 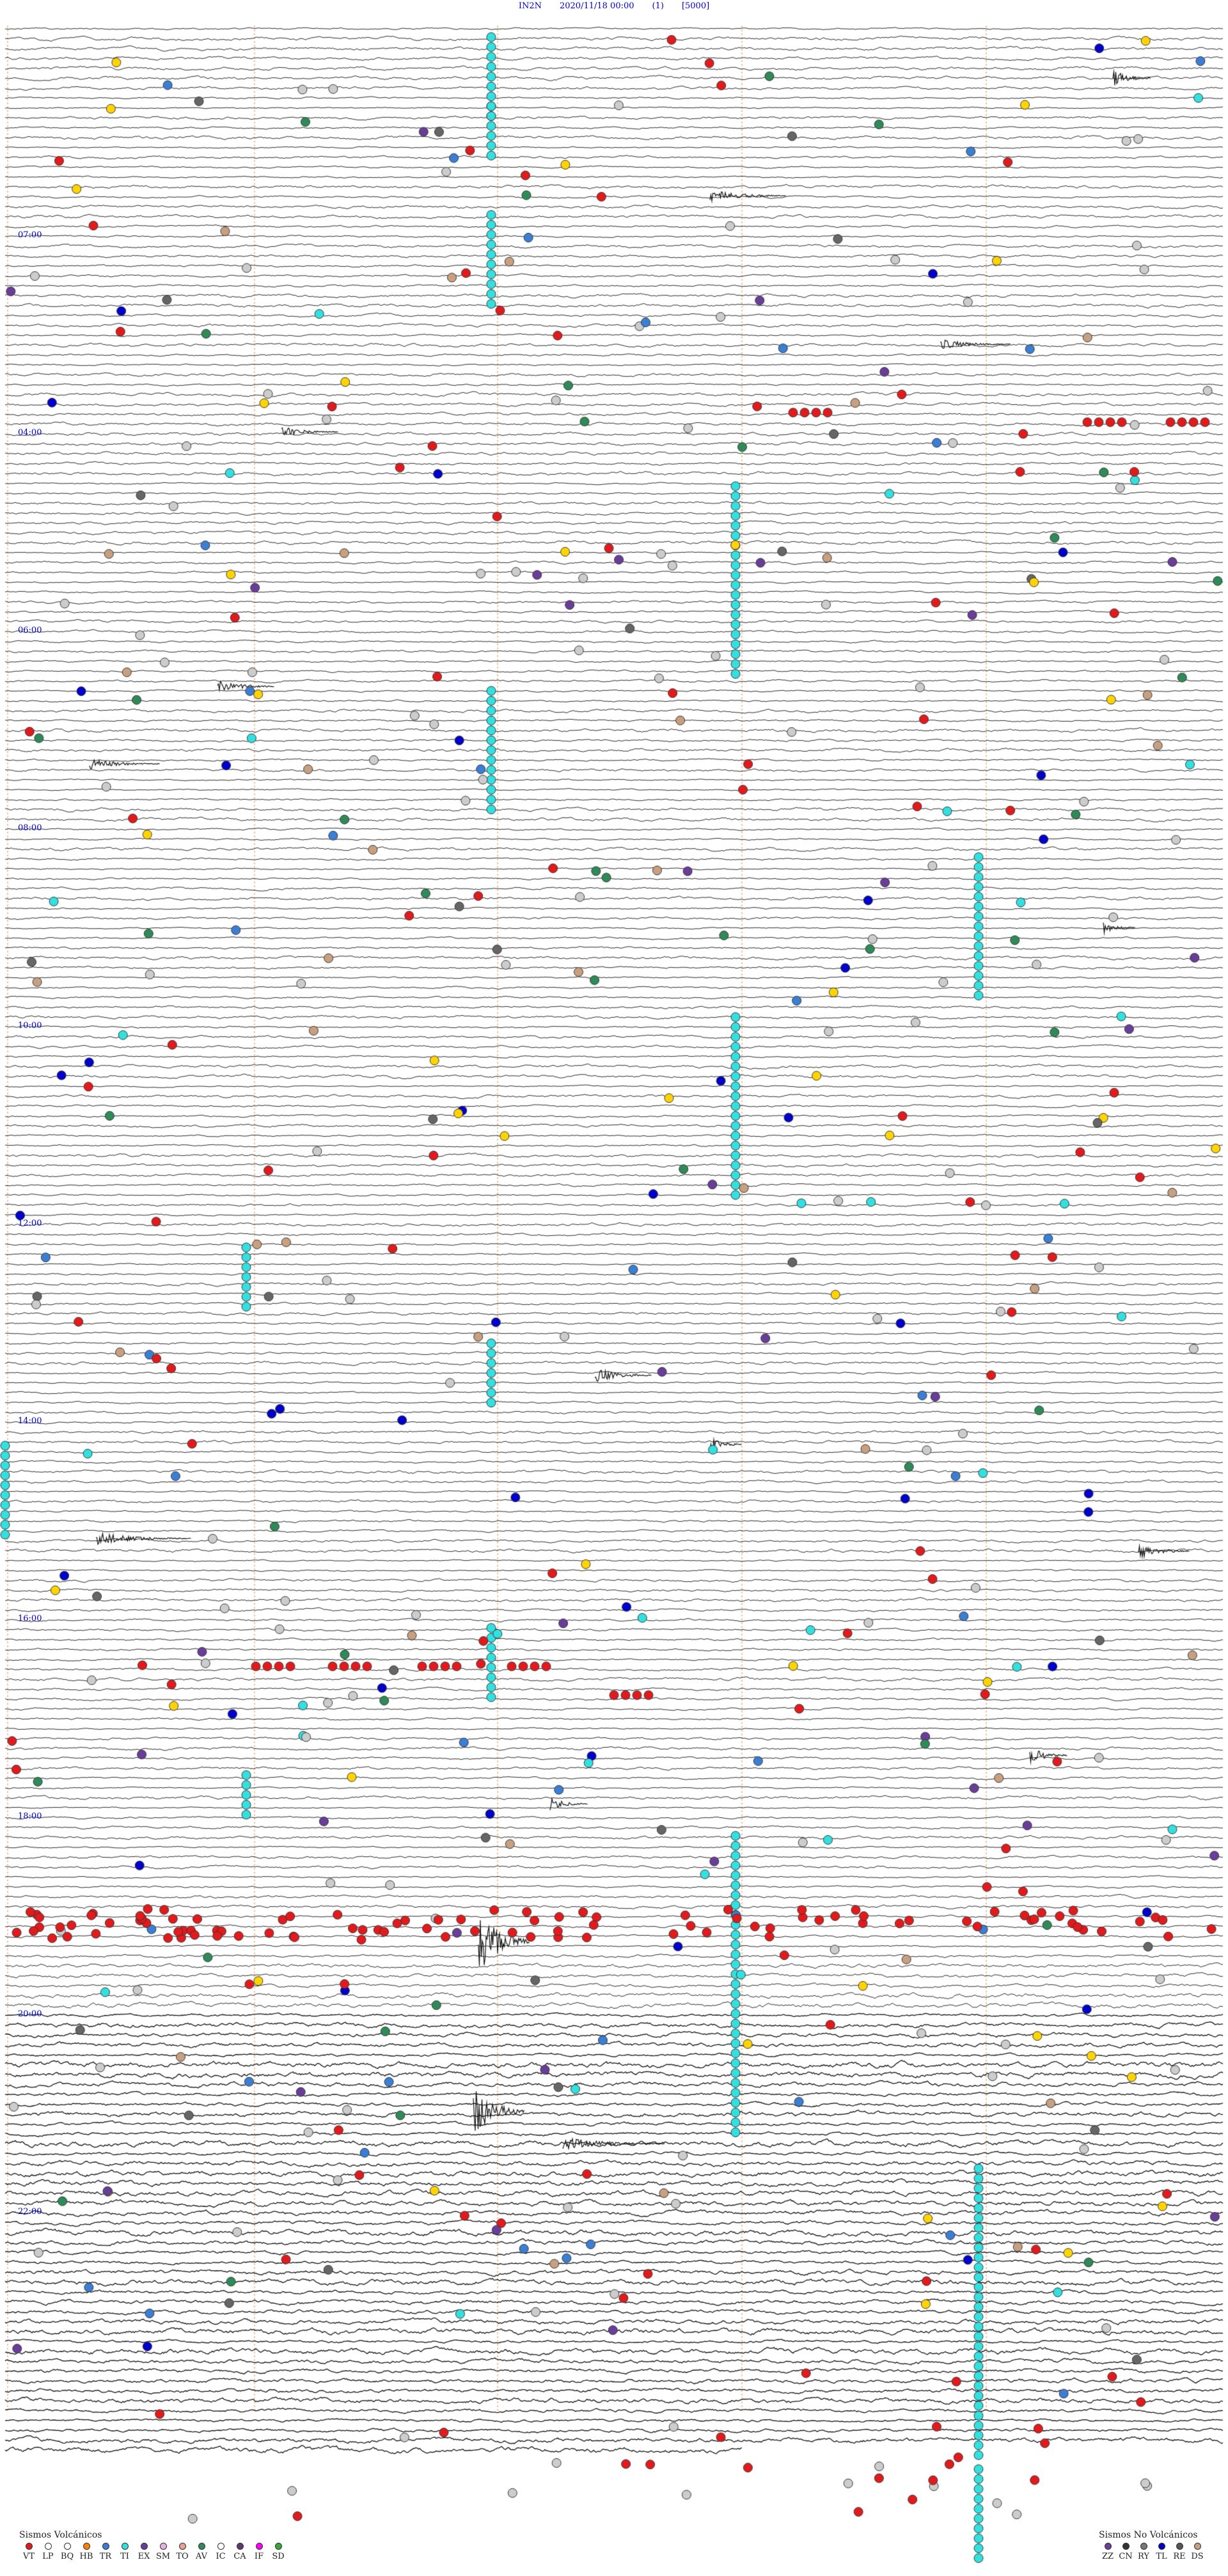 I want to click on legend-volcanic-ca: CA, so click(x=239, y=2552).